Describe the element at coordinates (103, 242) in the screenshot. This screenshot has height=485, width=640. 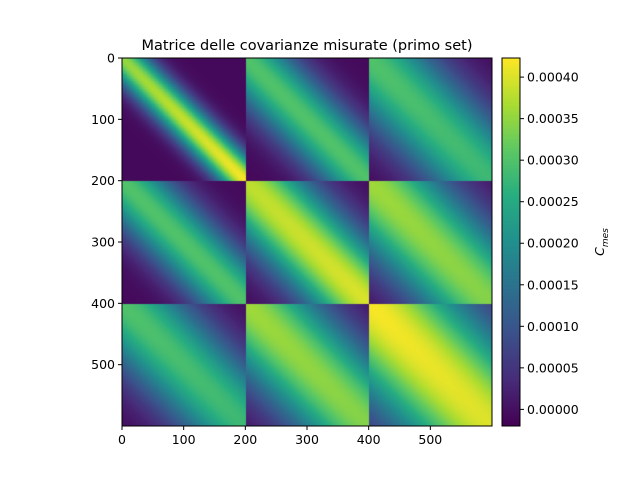
I see `y-tick-label: 300` at that location.